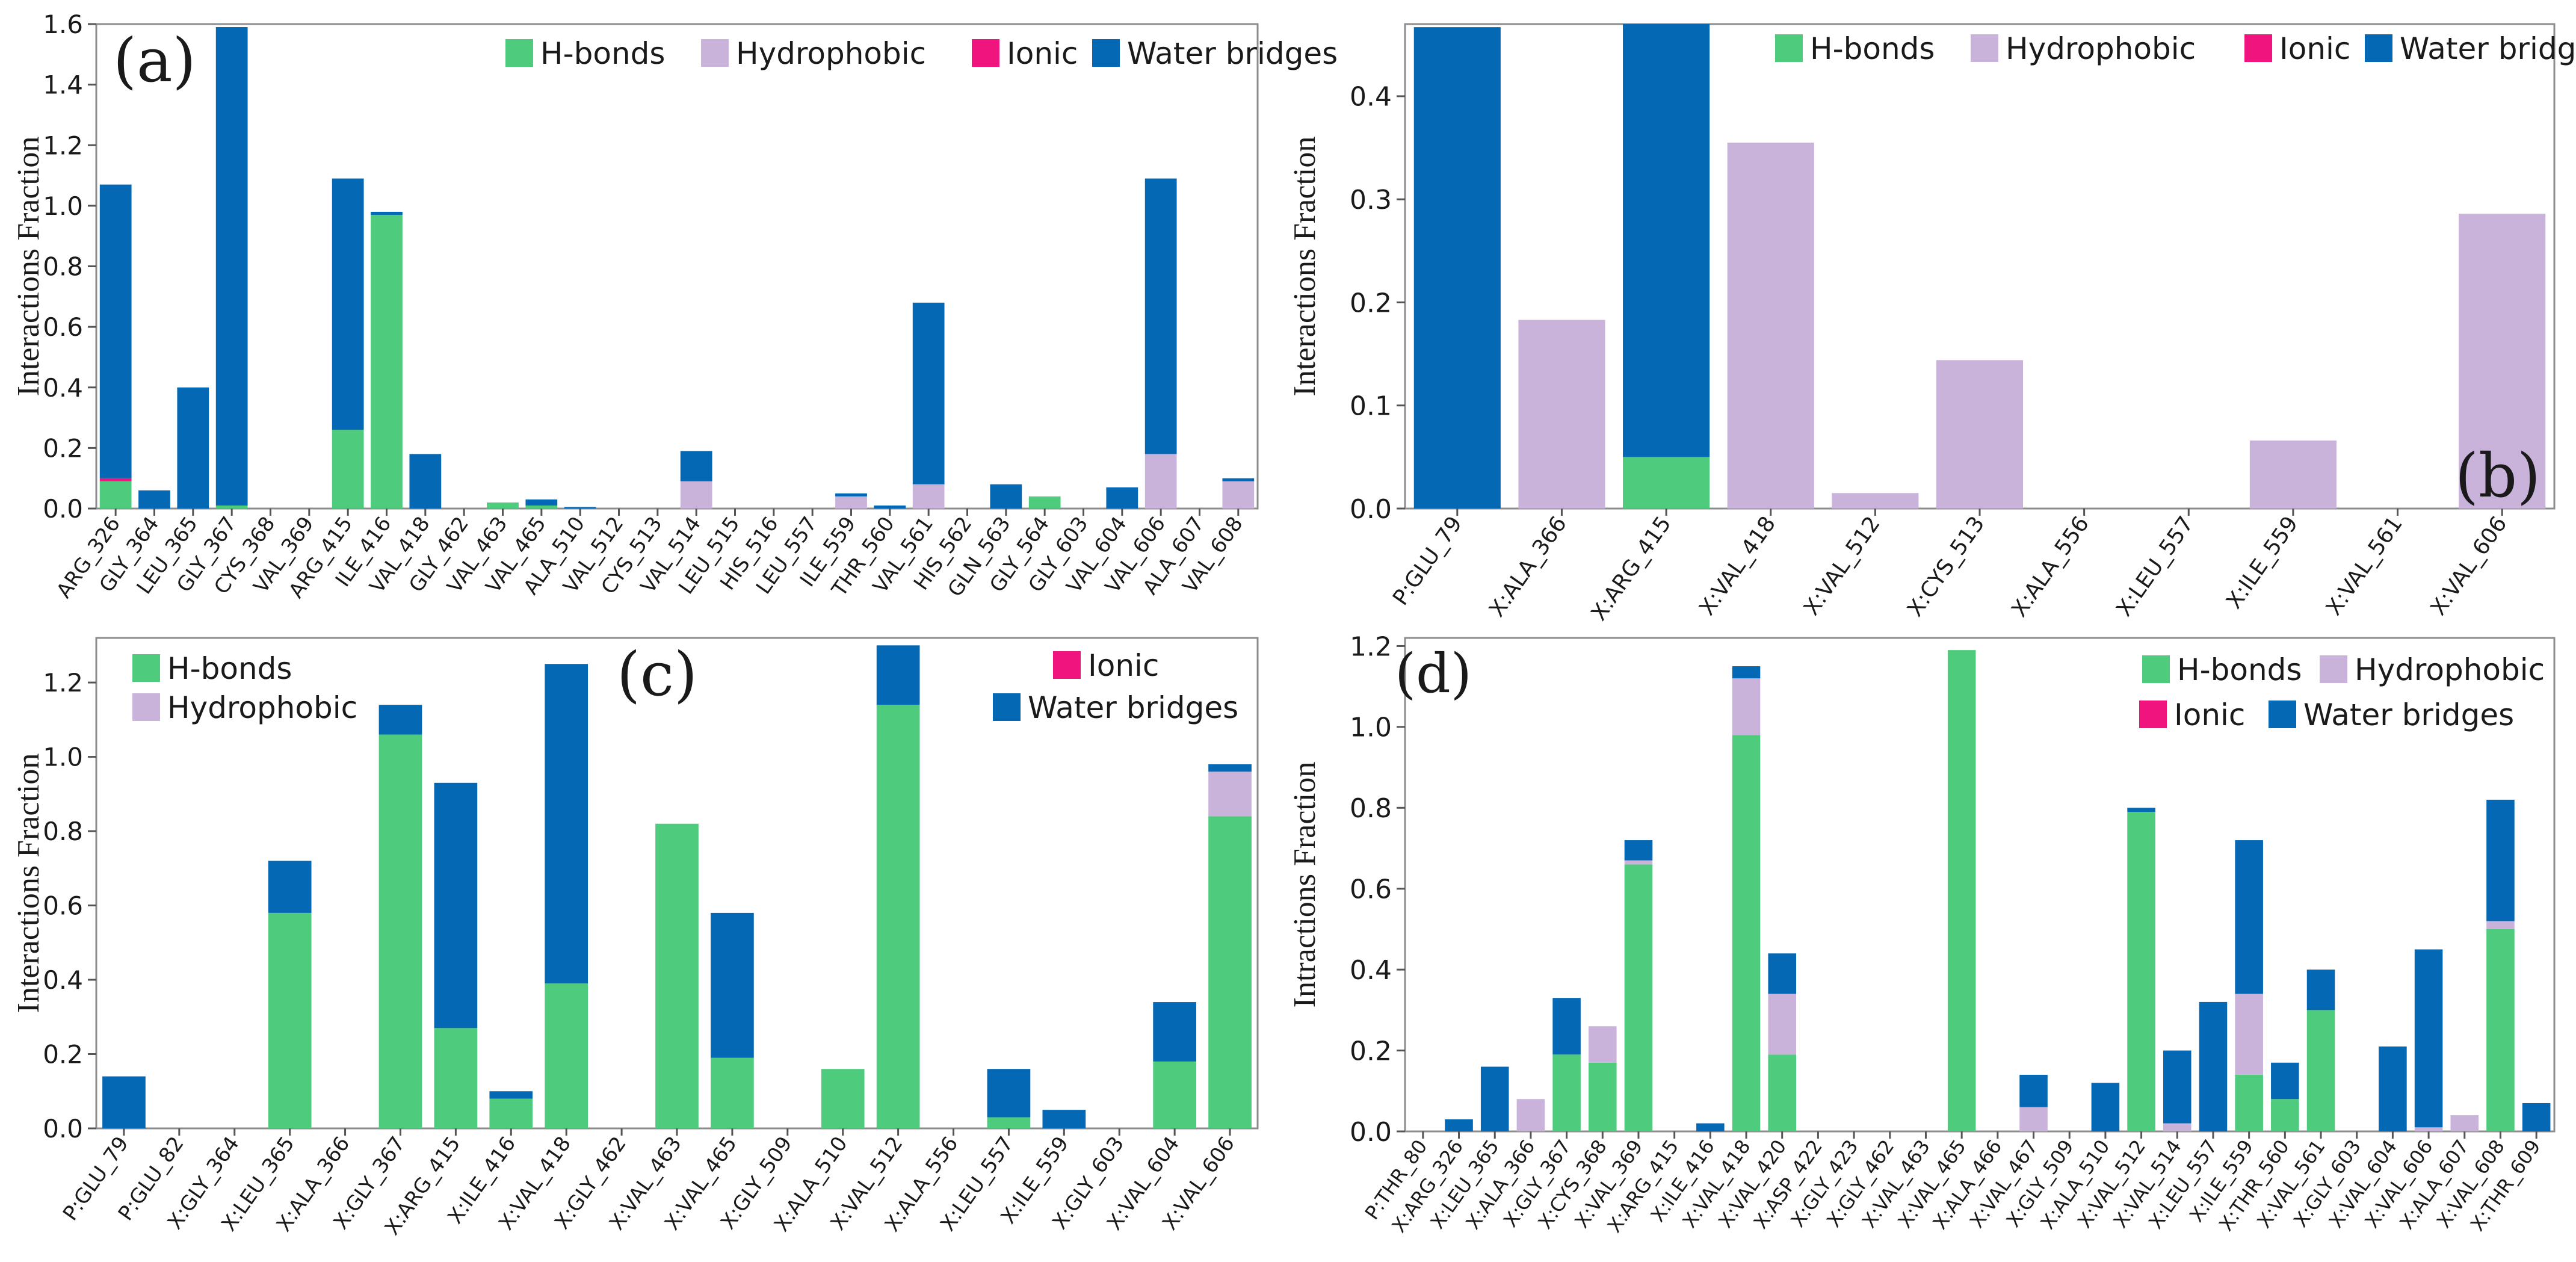  I want to click on x-tick-label: X:ARG_415, so click(1631, 568).